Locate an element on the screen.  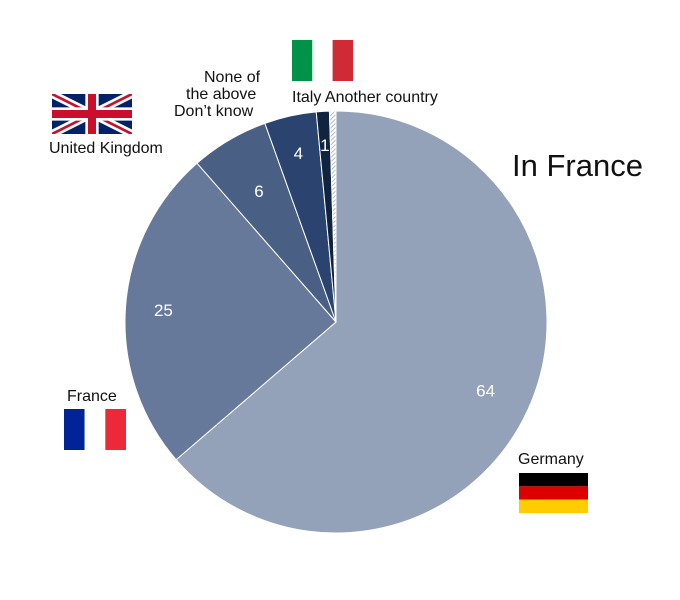
pie-slice-another-country is located at coordinates (332, 216).